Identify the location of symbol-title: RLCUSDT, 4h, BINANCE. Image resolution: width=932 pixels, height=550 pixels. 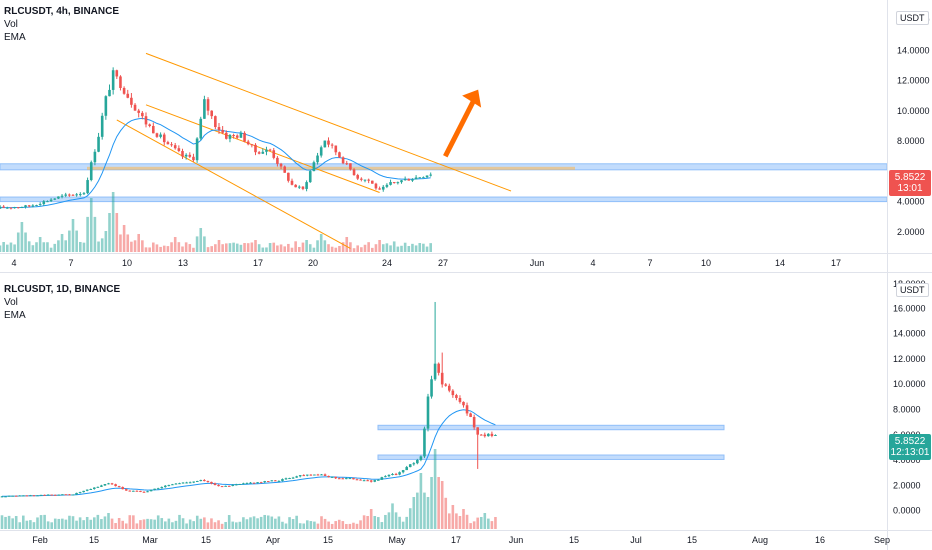
(62, 11).